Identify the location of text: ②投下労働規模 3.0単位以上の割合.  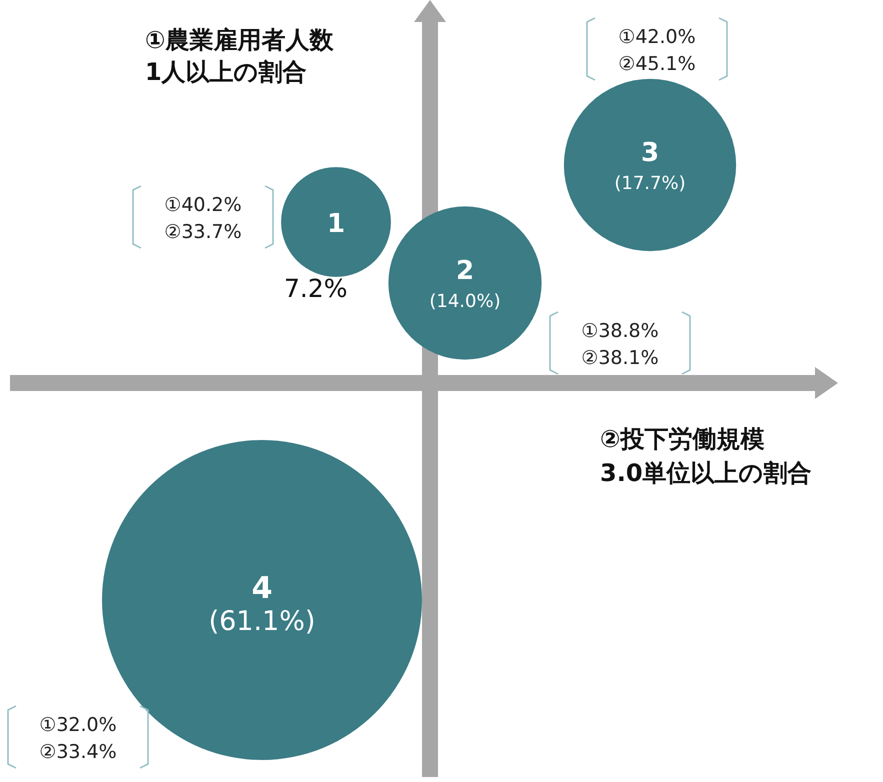
(706, 456).